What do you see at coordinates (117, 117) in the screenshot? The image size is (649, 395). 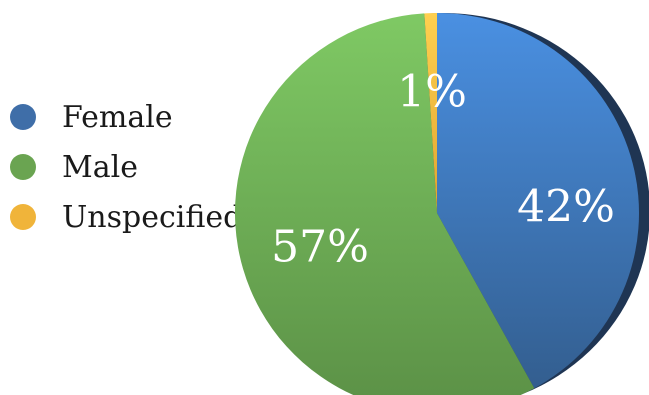 I see `legend-label-female: Female` at bounding box center [117, 117].